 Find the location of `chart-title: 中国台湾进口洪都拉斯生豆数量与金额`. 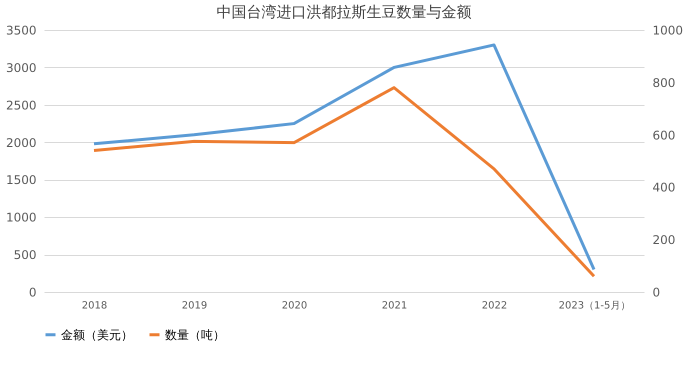

chart-title: 中国台湾进口洪都拉斯生豆数量与金额 is located at coordinates (344, 12).